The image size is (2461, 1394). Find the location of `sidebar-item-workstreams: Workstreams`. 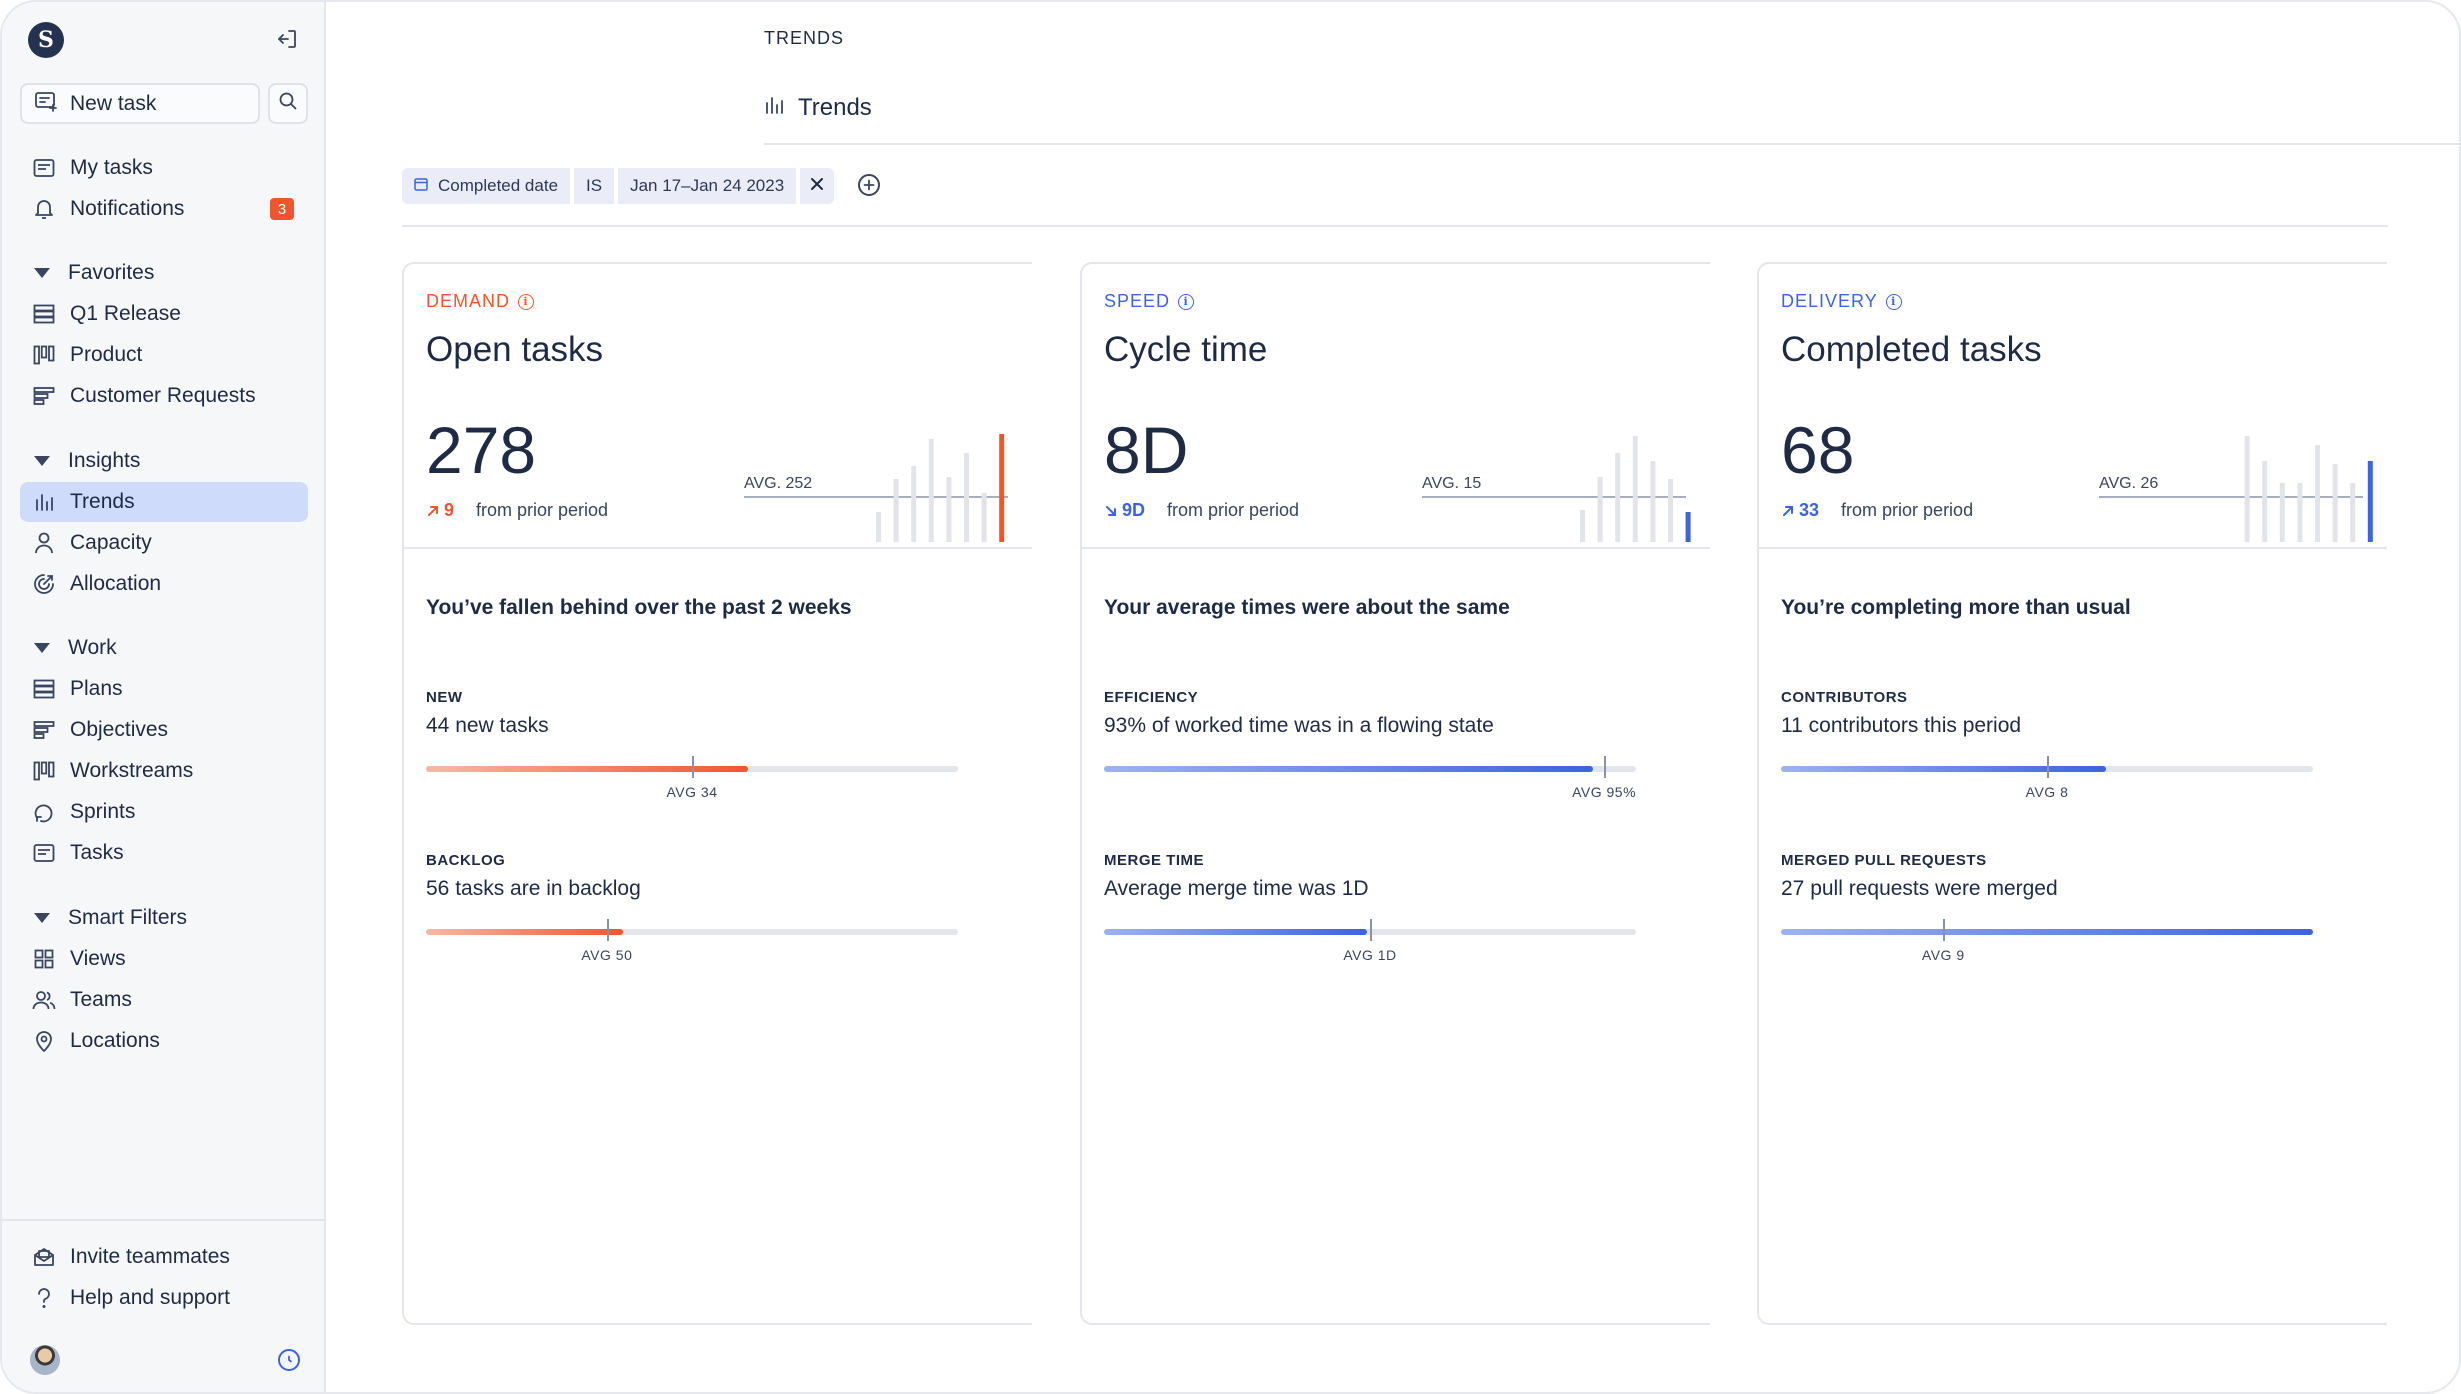

sidebar-item-workstreams: Workstreams is located at coordinates (164, 771).